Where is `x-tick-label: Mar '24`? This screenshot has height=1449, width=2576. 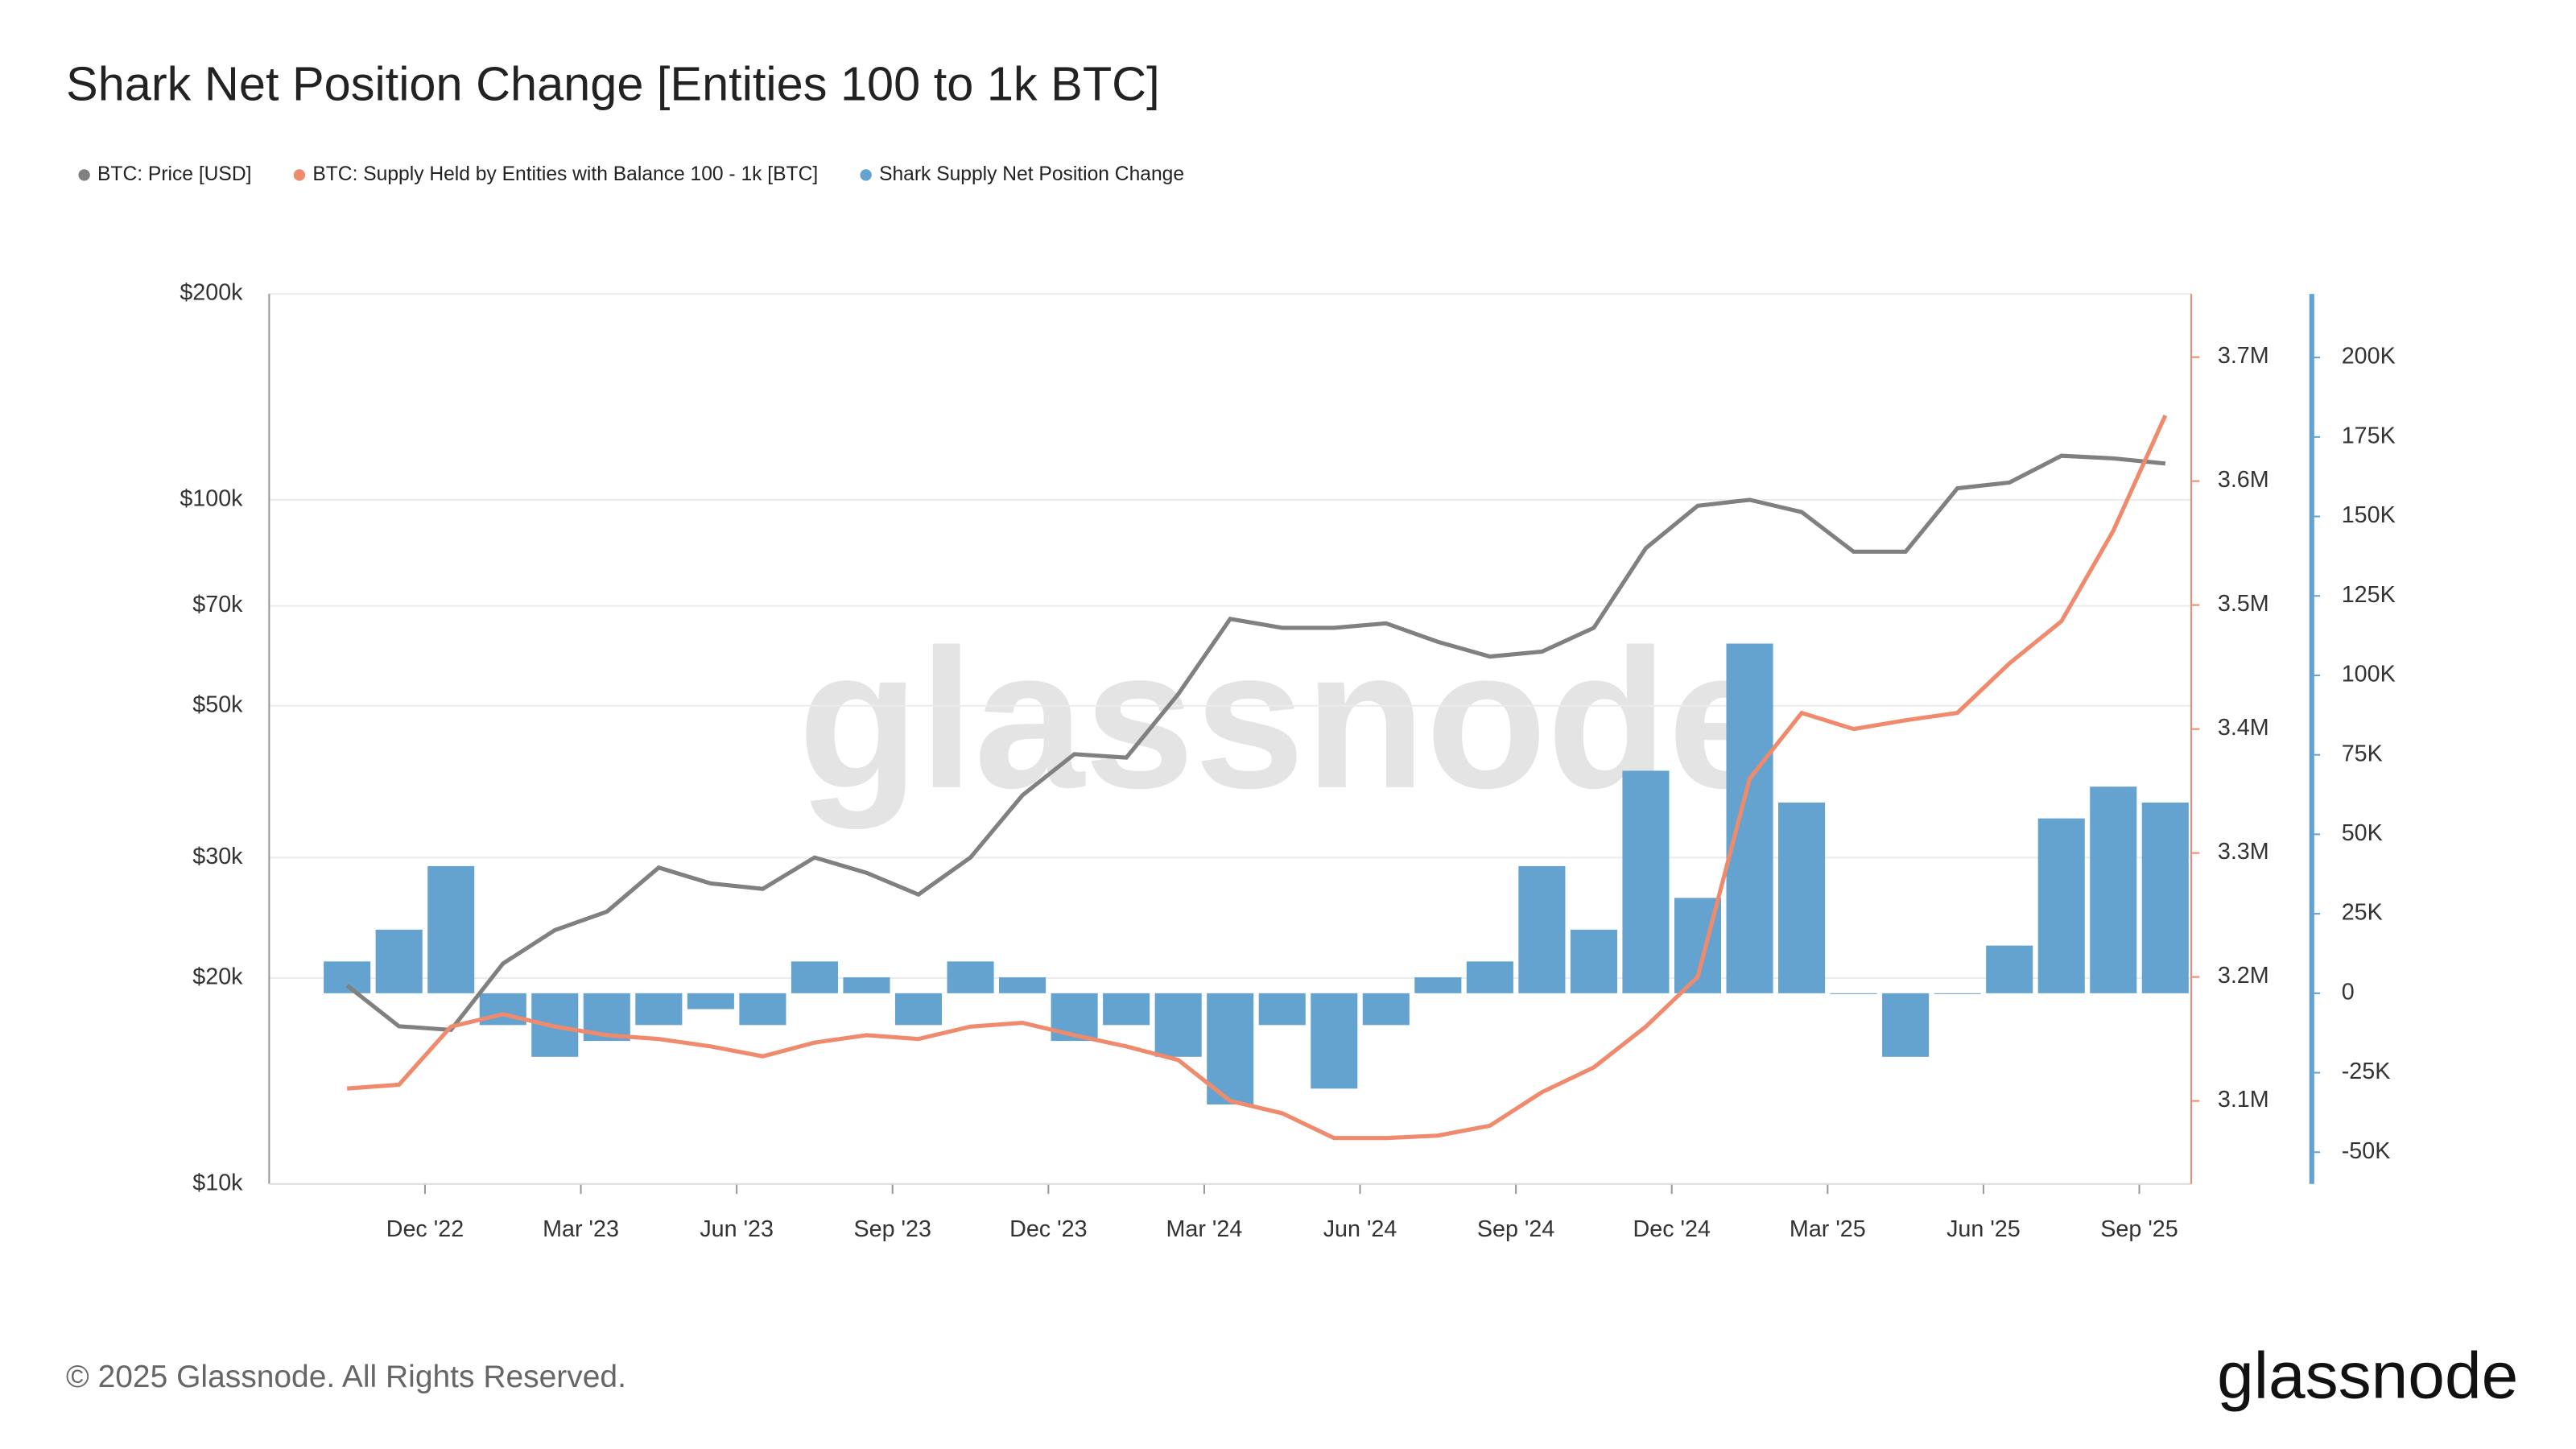 x-tick-label: Mar '24 is located at coordinates (1204, 1229).